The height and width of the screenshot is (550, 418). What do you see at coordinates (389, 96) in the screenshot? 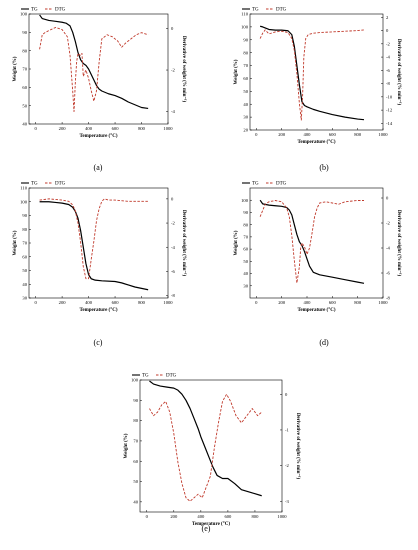
I see `y-right-tick-label: -10` at bounding box center [389, 96].